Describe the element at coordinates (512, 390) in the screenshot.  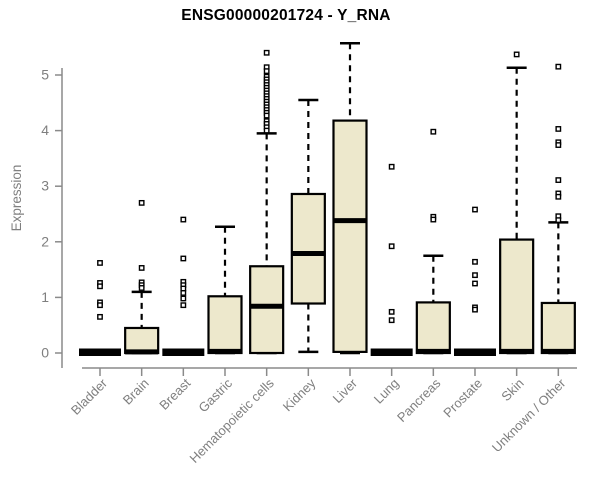
I see `x-tick-label: Skin` at that location.